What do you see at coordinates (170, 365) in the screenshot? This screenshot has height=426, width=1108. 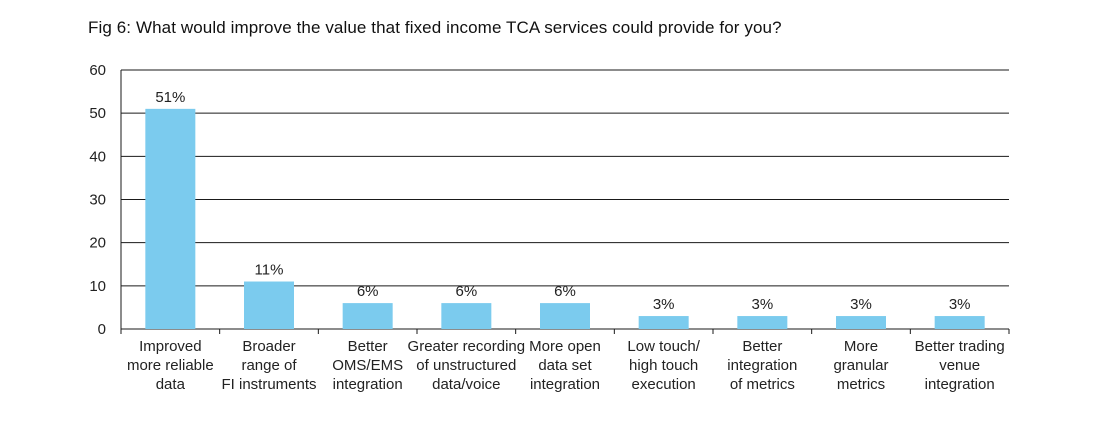 I see `category-label: more reliable` at bounding box center [170, 365].